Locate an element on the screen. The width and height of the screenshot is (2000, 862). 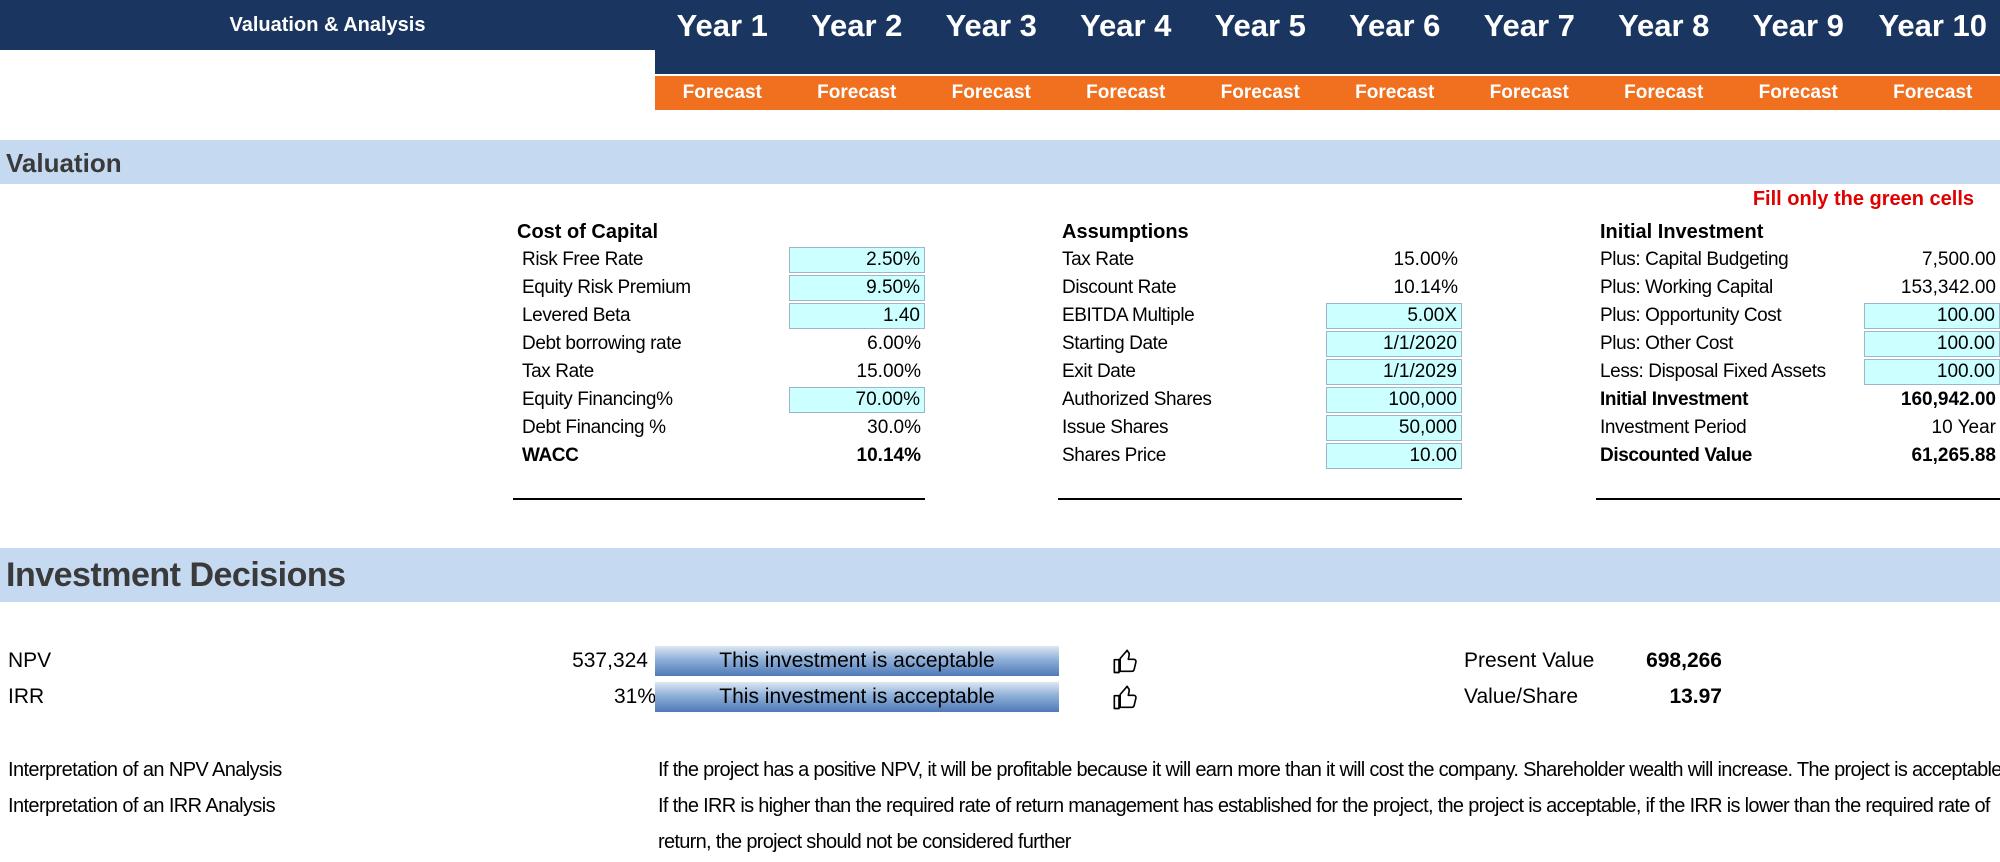
irr-interpretation-label: Interpretation of an IRR Analysis is located at coordinates (142, 806).